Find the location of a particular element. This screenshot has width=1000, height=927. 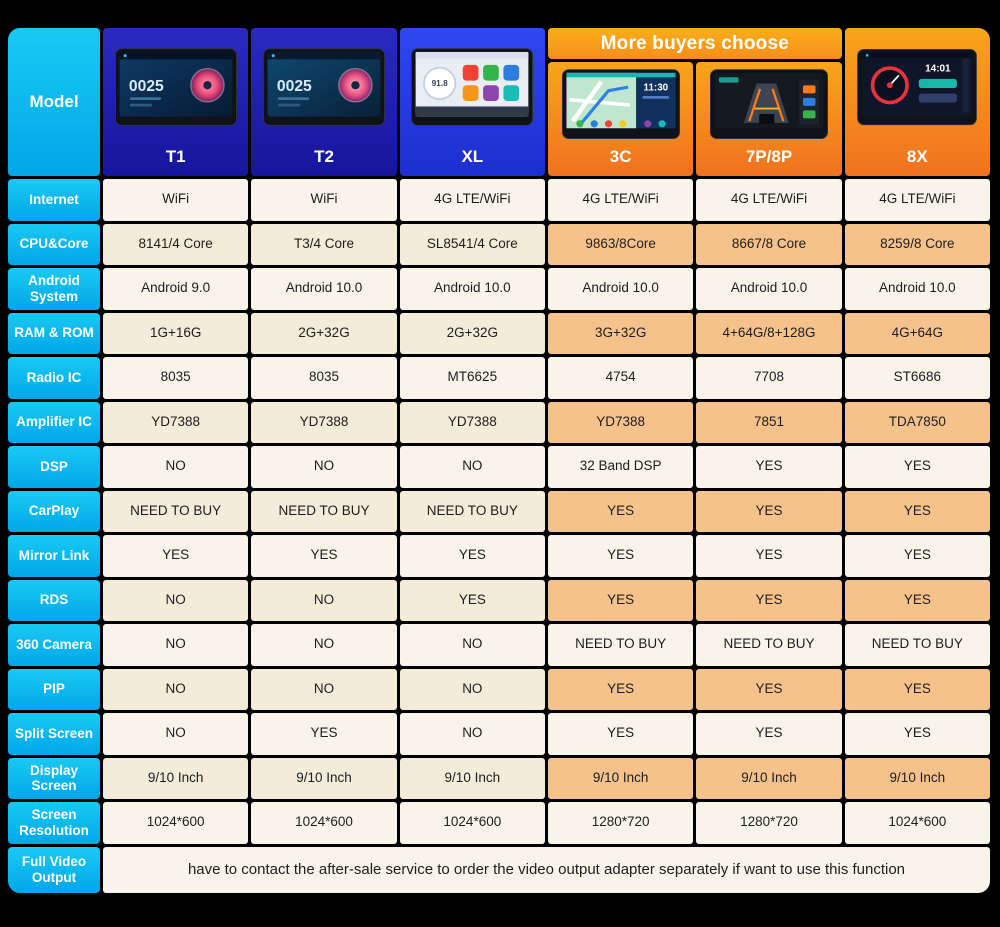

cell-amplifier-ic-t2: YD7388 is located at coordinates (324, 422).